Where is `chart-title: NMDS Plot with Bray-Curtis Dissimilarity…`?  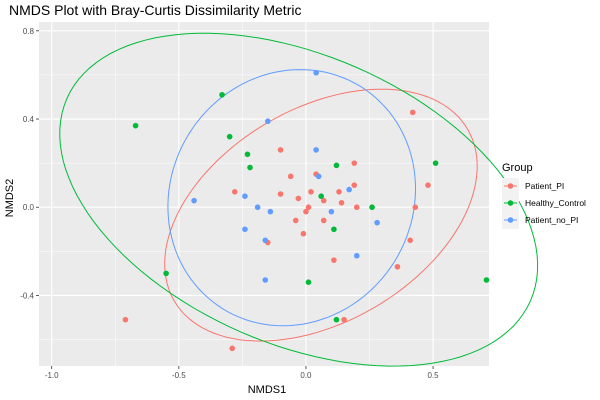 chart-title: NMDS Plot with Bray-Curtis Dissimilarity… is located at coordinates (155, 10).